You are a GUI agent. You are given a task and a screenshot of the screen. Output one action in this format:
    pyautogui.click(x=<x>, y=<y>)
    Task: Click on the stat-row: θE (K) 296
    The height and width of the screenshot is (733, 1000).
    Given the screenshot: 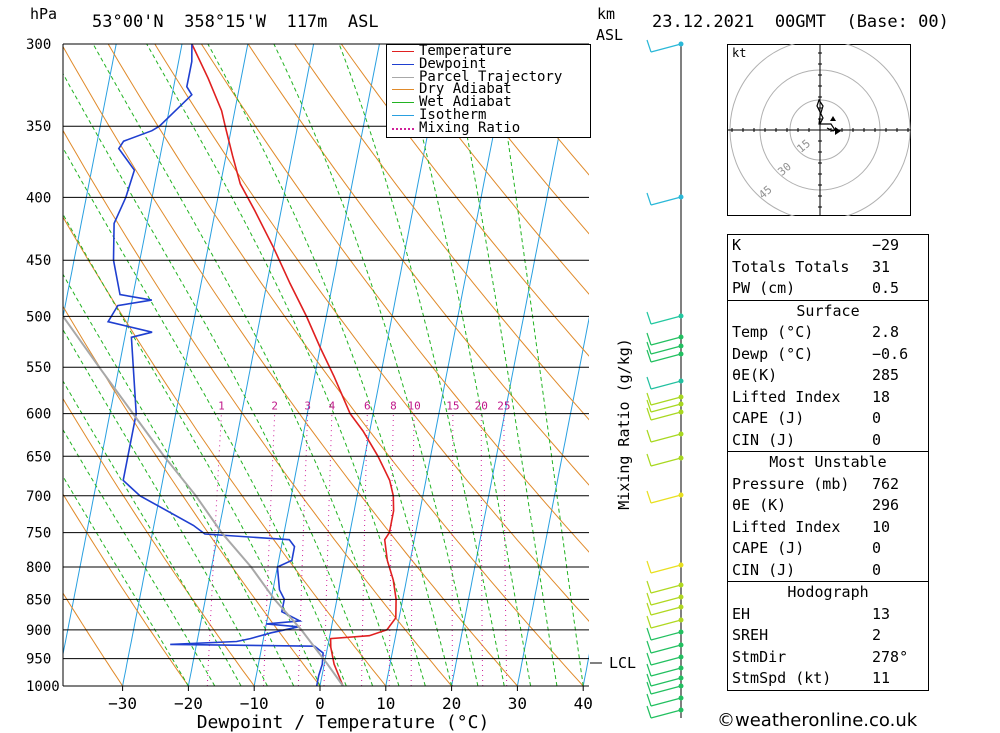 What is the action you would take?
    pyautogui.click(x=828, y=506)
    